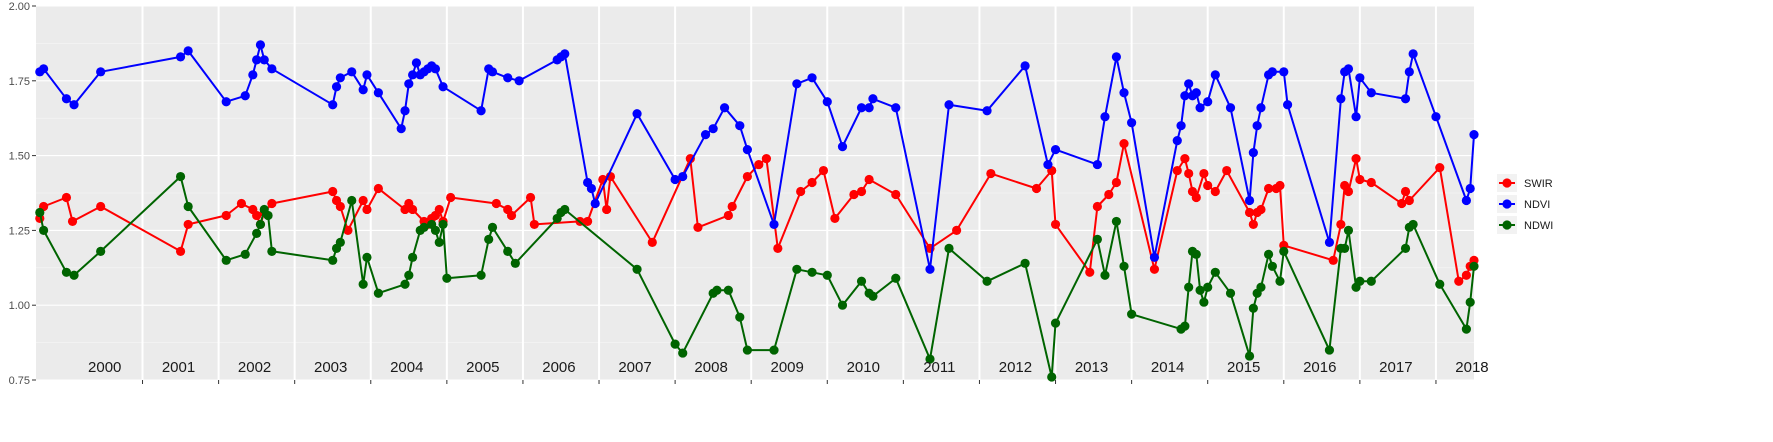  I want to click on y-tick-label: 2.00, so click(19, 7).